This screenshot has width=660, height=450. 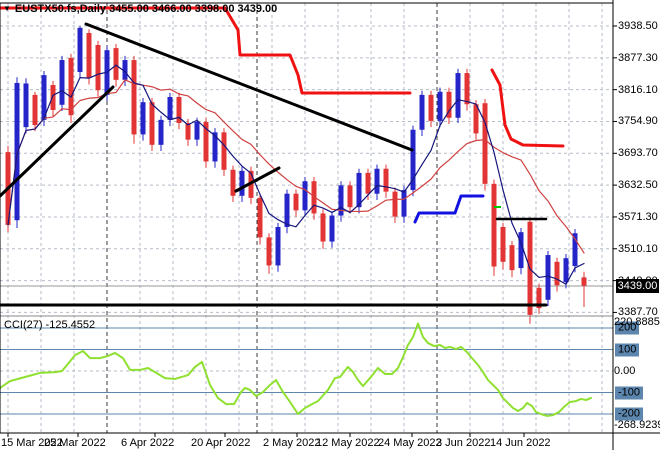 I want to click on cci-level-badge: -100, so click(x=629, y=392).